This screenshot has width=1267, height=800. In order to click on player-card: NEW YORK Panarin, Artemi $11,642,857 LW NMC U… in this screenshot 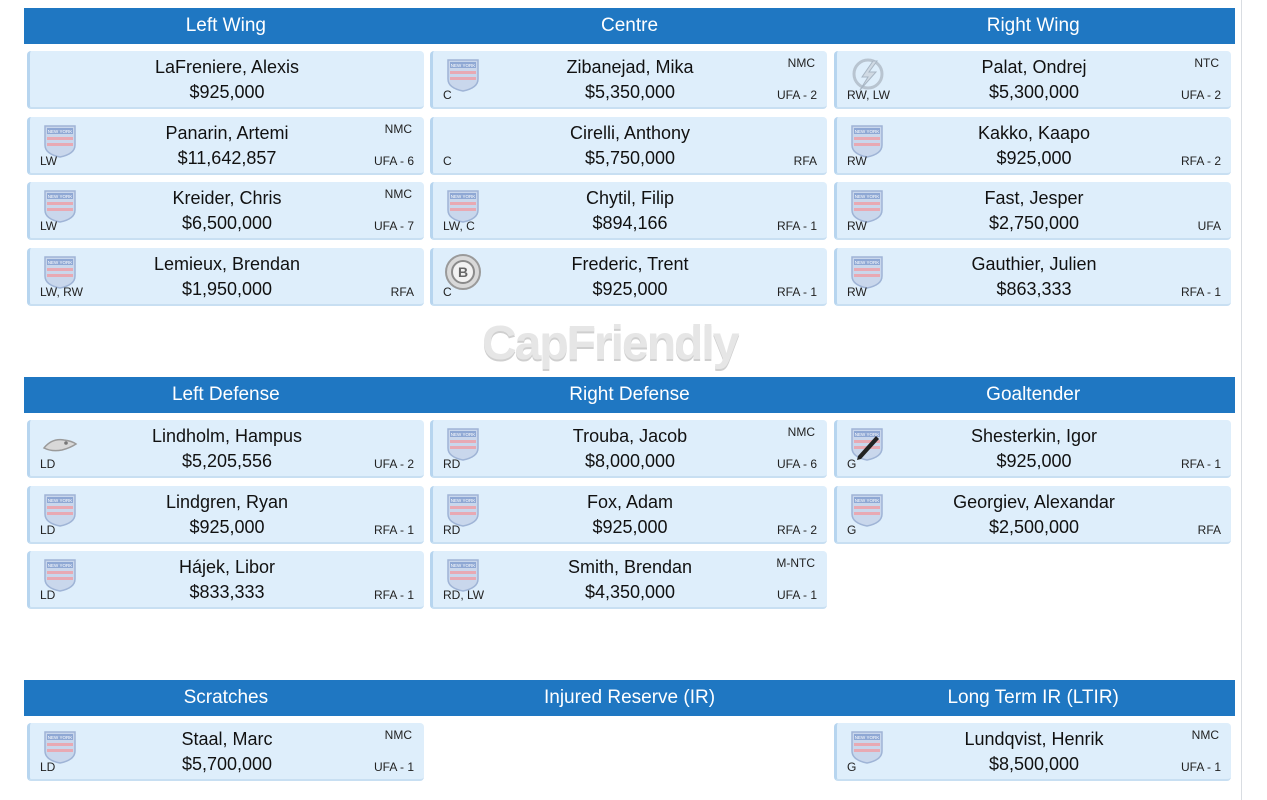, I will do `click(225, 145)`.